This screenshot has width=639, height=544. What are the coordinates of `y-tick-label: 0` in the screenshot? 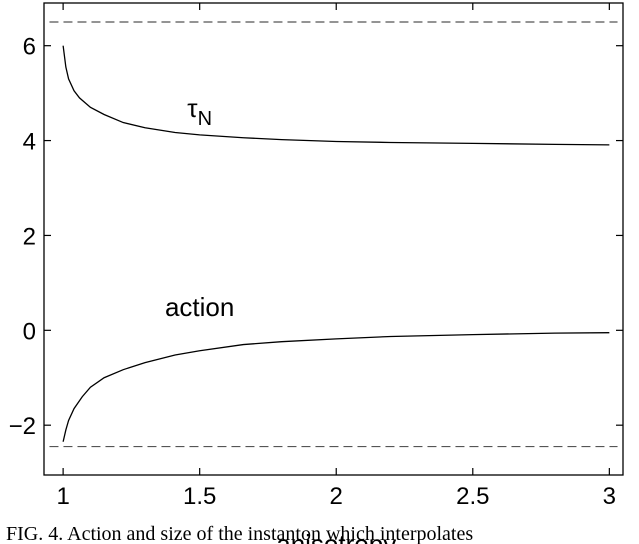 It's located at (29, 331).